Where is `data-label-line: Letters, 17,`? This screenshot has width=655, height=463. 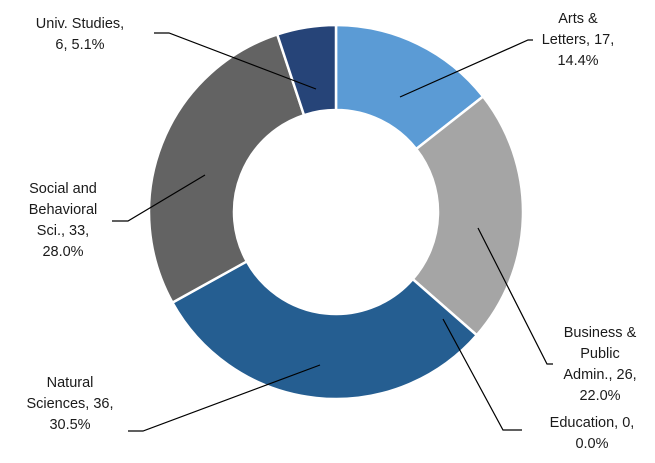
data-label-line: Letters, 17, is located at coordinates (578, 40).